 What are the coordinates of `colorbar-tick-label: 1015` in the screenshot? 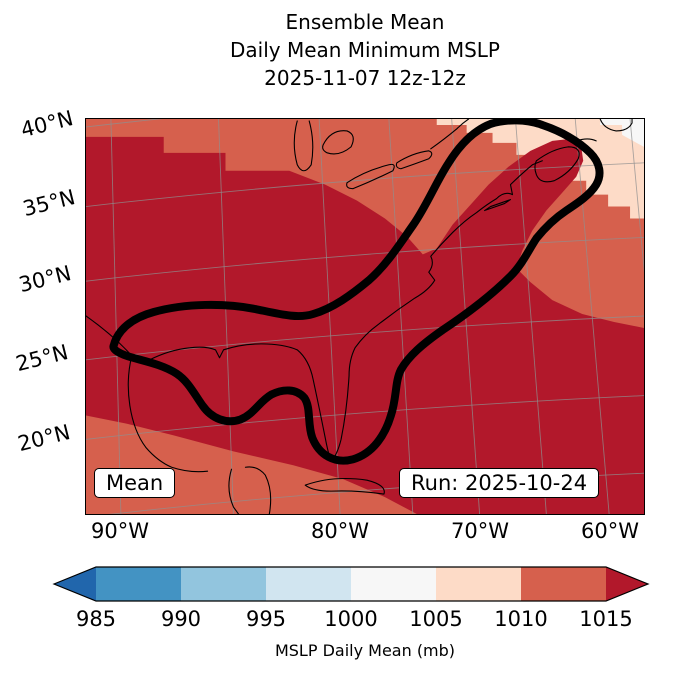 It's located at (606, 619).